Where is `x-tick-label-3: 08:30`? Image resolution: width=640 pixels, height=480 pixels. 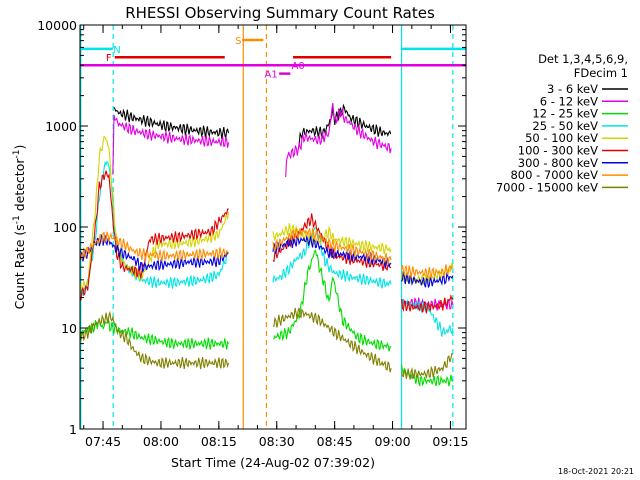 x-tick-label-3: 08:30 is located at coordinates (277, 441).